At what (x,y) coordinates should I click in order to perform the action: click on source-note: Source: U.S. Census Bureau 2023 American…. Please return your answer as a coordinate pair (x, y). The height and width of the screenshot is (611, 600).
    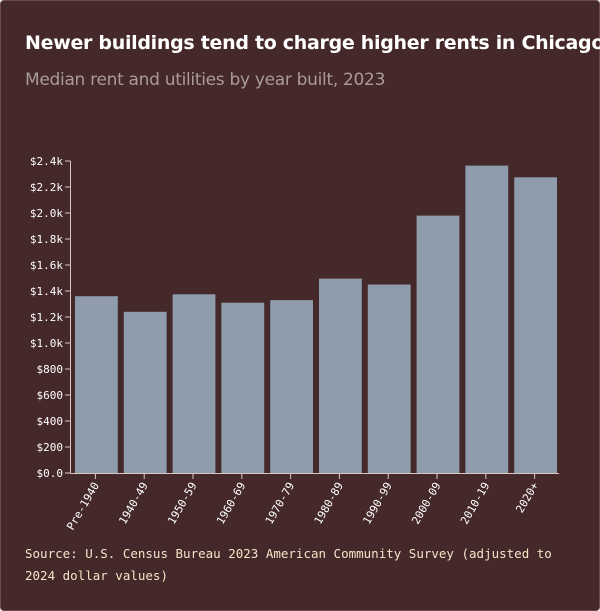
    Looking at the image, I should click on (288, 564).